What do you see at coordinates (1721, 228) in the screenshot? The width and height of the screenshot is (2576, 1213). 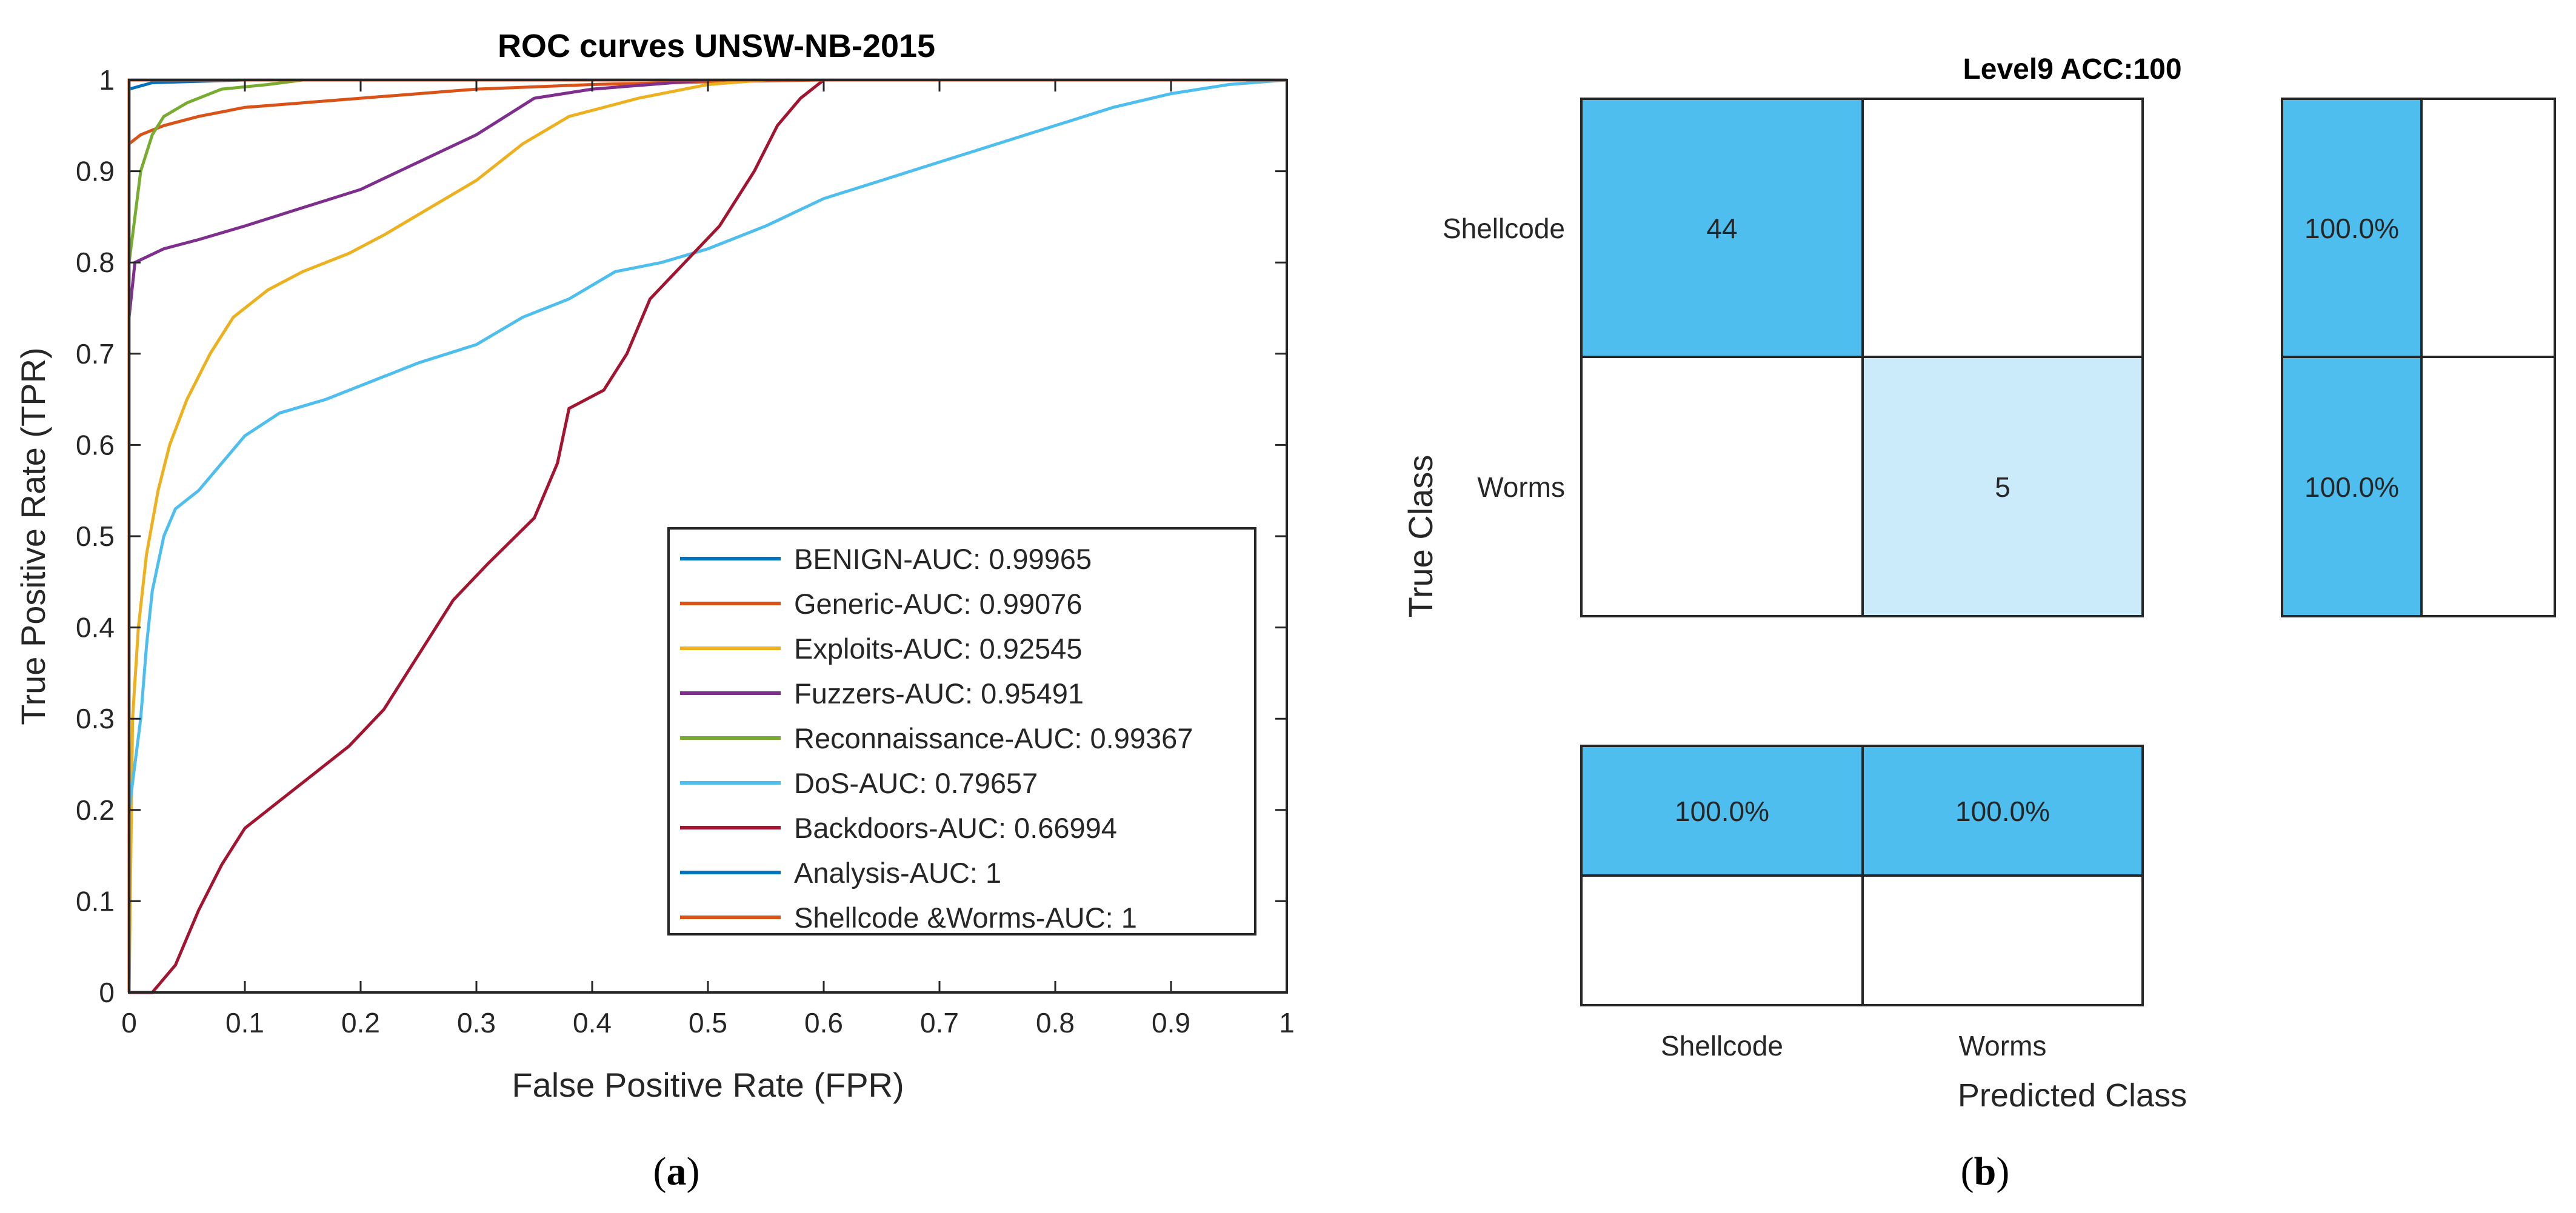 I see `cm-cell-0-0-value: 44` at bounding box center [1721, 228].